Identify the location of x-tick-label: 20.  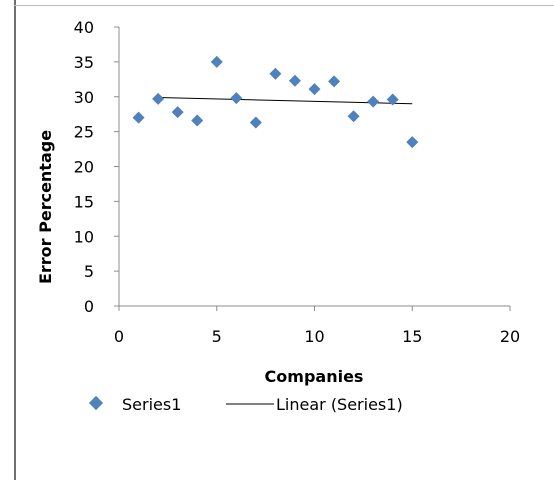
(510, 336).